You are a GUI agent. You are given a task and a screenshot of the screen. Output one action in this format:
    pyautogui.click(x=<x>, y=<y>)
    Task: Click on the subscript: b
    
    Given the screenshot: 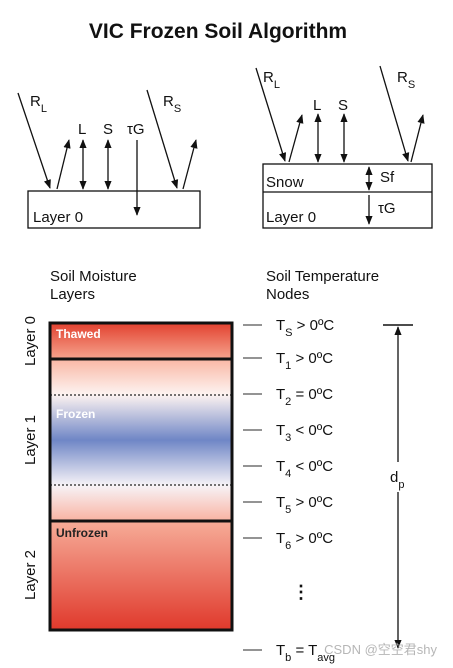 What is the action you would take?
    pyautogui.click(x=288, y=658)
    